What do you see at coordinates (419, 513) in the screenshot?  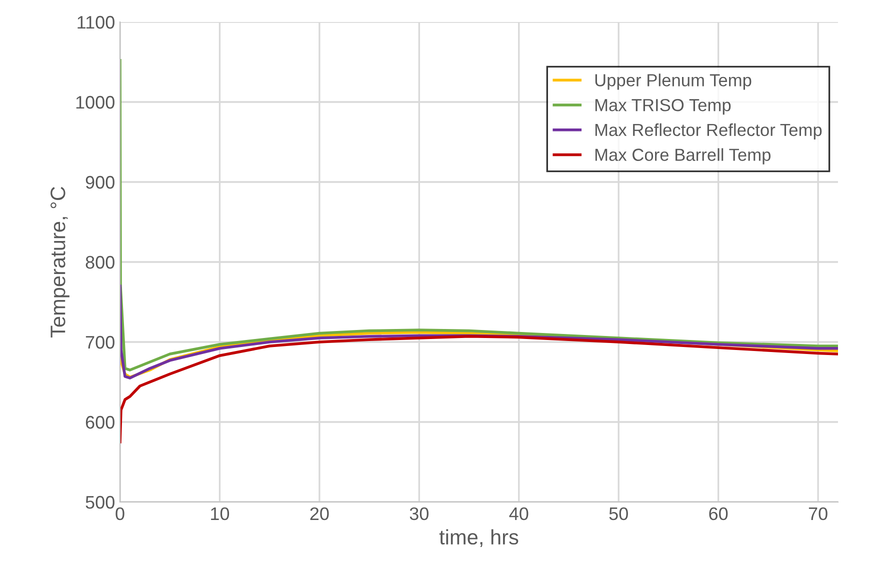 I see `x-tick-label: 30` at bounding box center [419, 513].